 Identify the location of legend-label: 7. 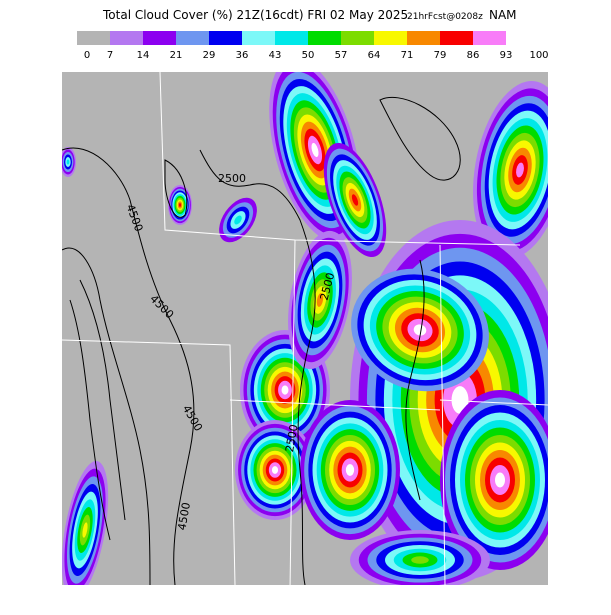
(110, 55).